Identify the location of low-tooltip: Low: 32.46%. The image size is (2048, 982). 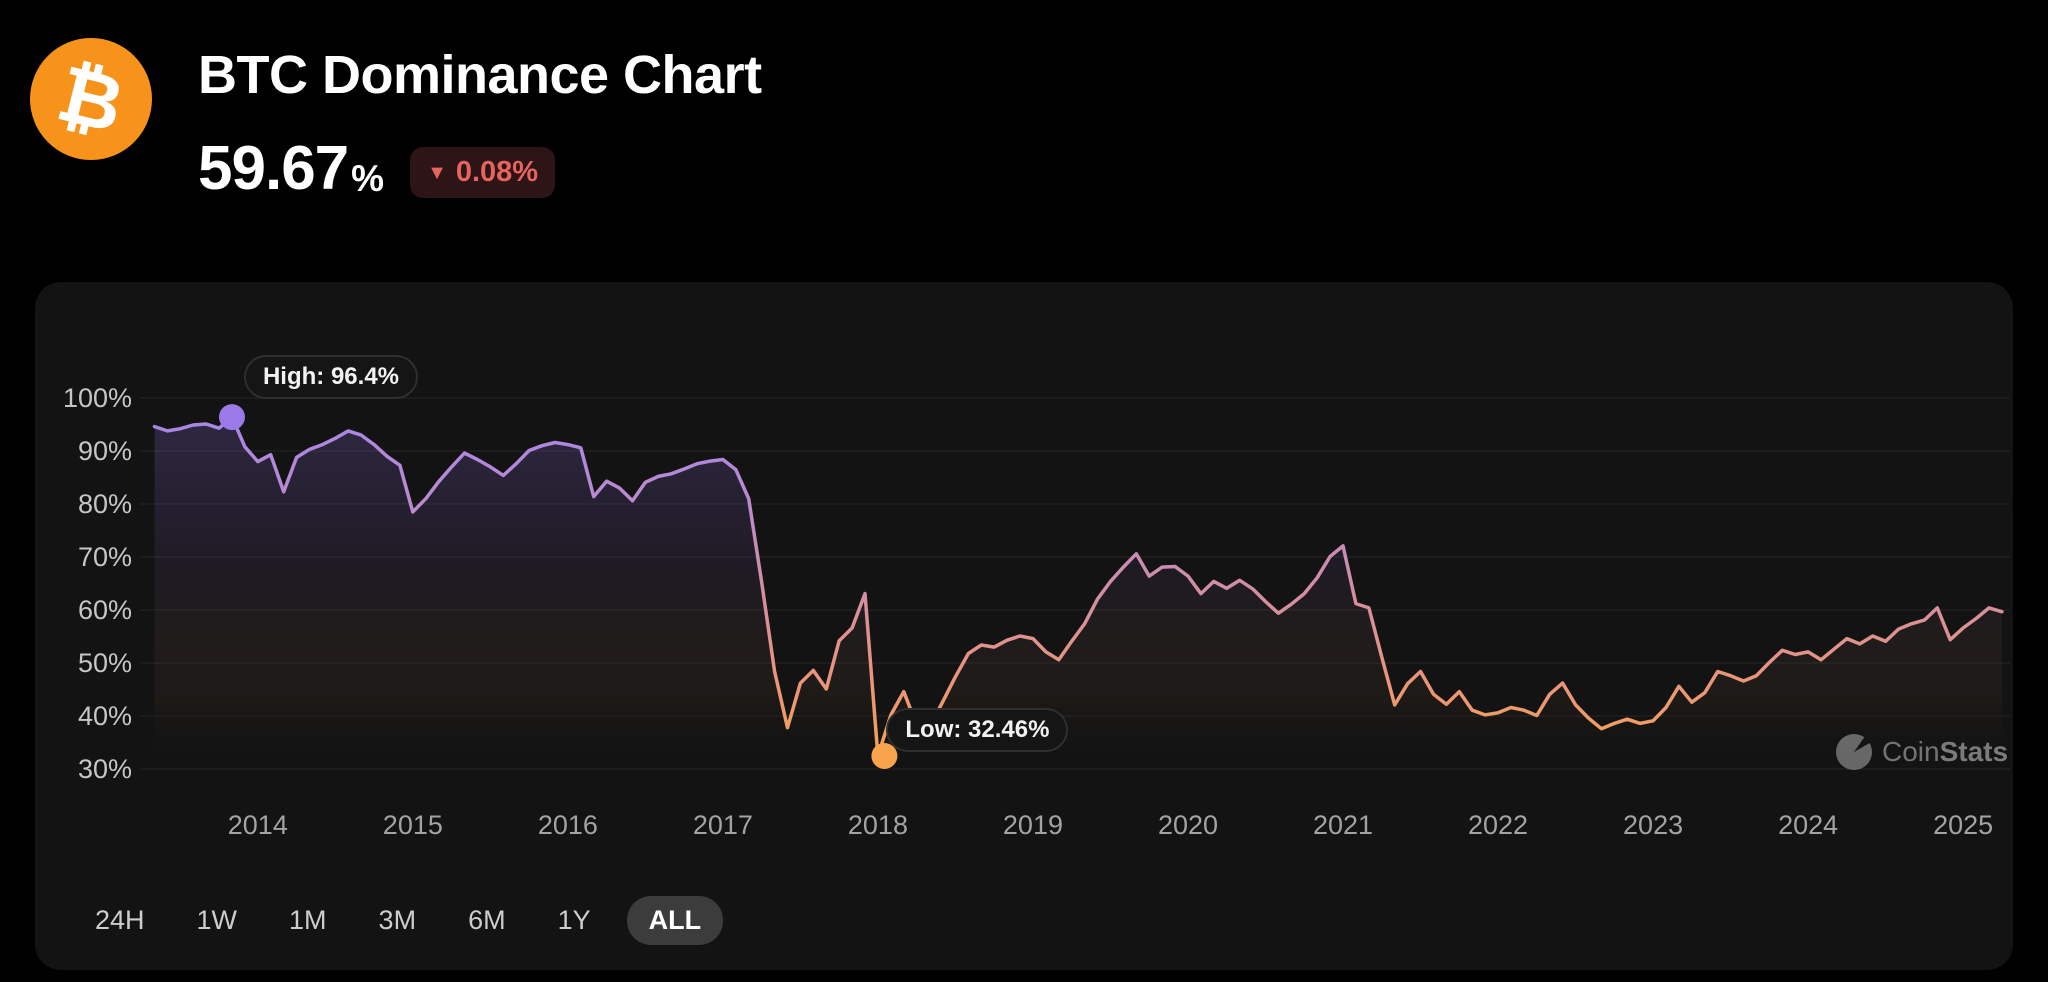
(977, 729).